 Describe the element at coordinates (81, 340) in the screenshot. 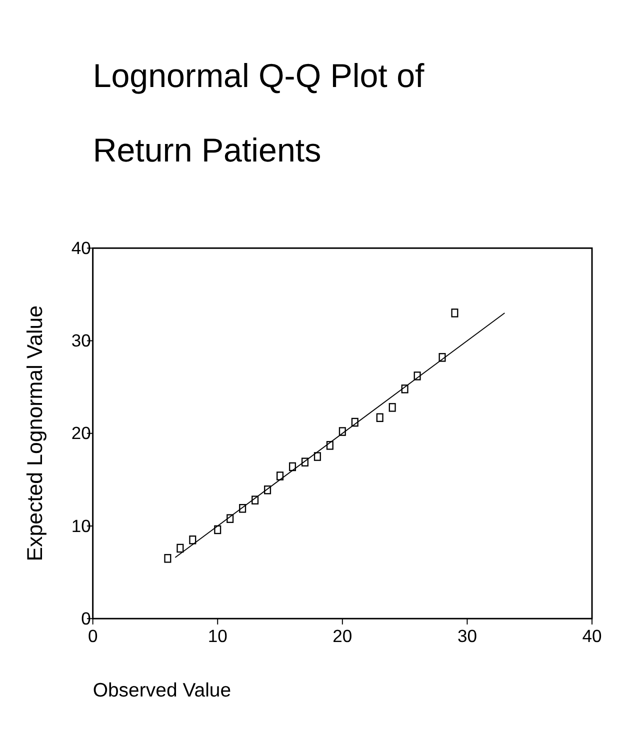

I see `y-tick-label: 30` at that location.